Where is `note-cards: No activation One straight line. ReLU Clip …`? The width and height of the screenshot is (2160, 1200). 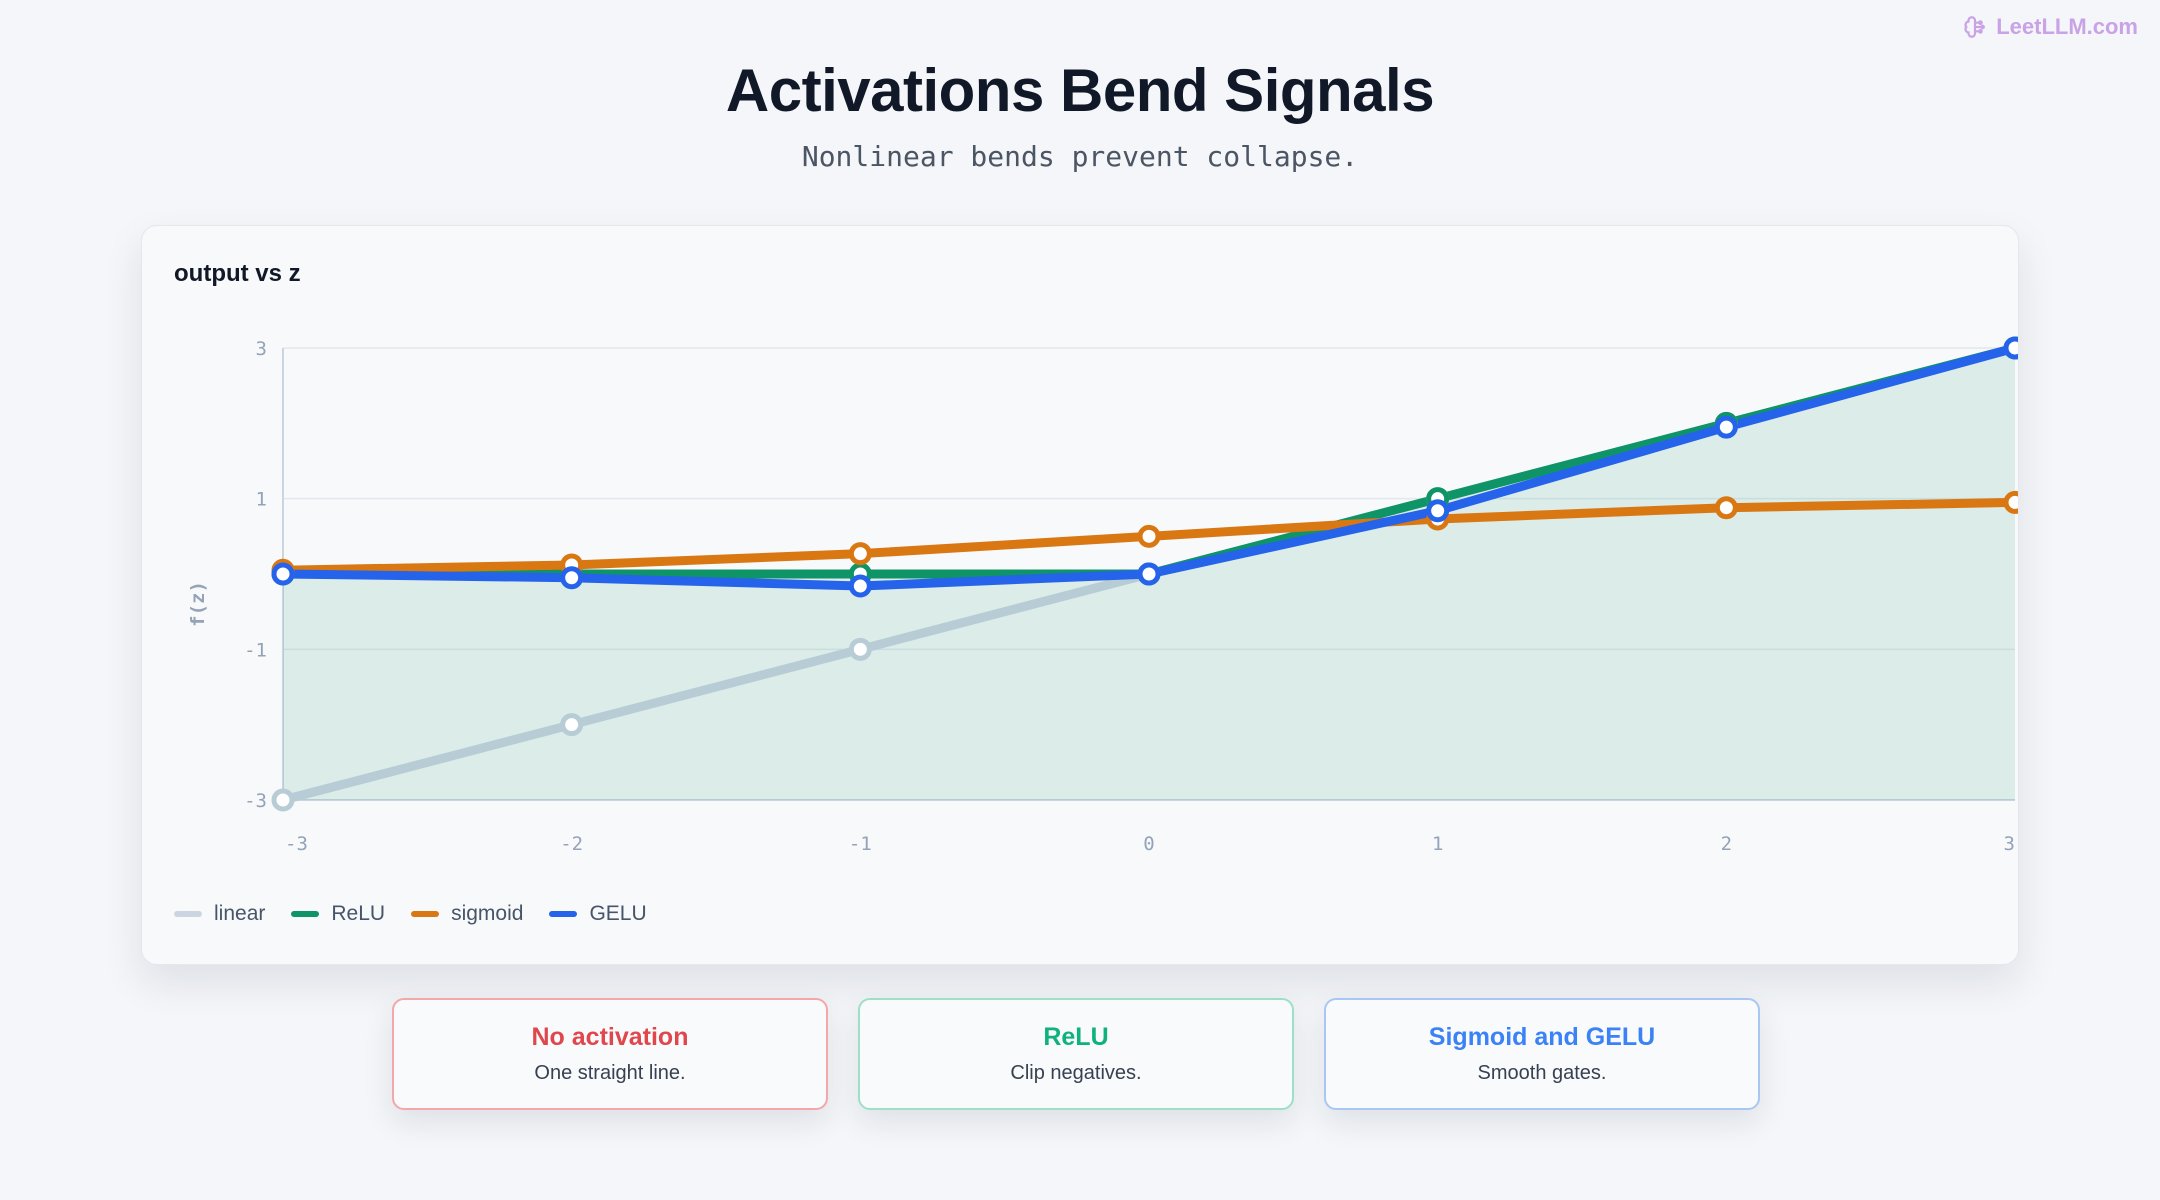 note-cards: No activation One straight line. ReLU Clip … is located at coordinates (1076, 1054).